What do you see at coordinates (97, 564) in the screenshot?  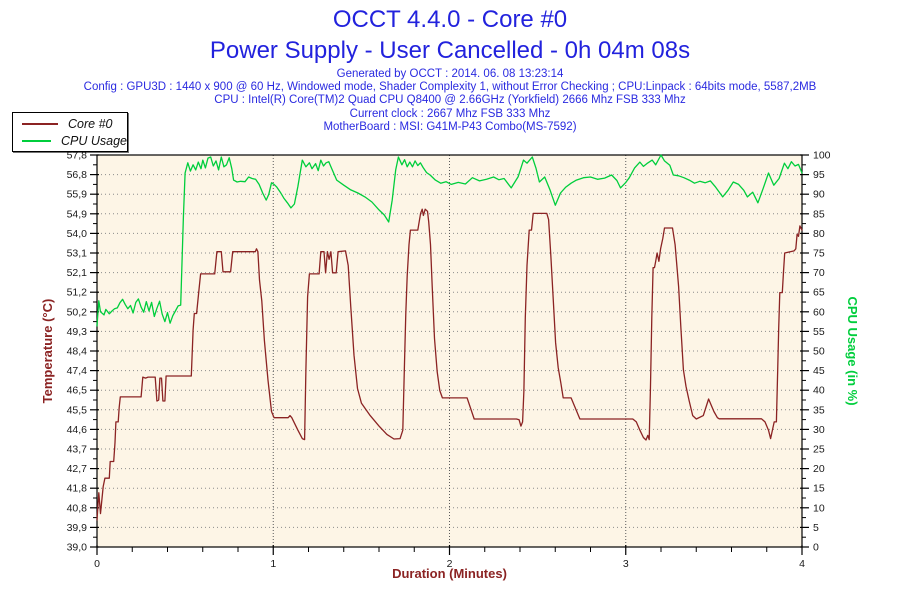 I see `x-tick-label: 0` at bounding box center [97, 564].